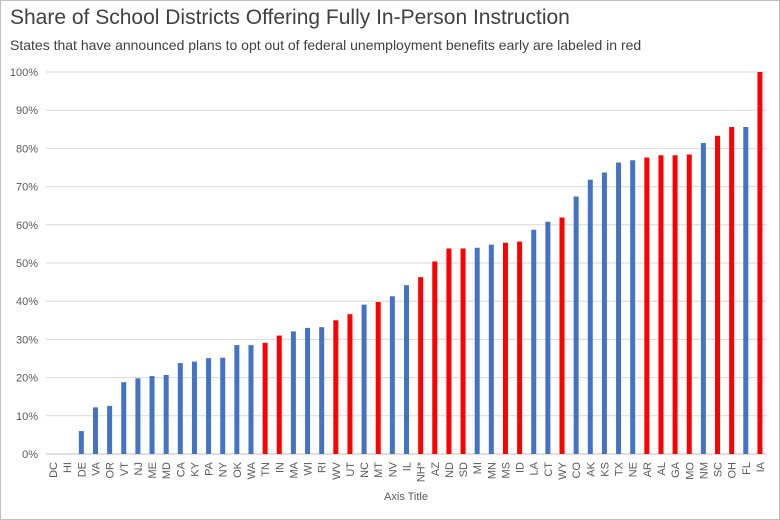 This screenshot has height=520, width=780. What do you see at coordinates (463, 351) in the screenshot?
I see `bar-sd` at bounding box center [463, 351].